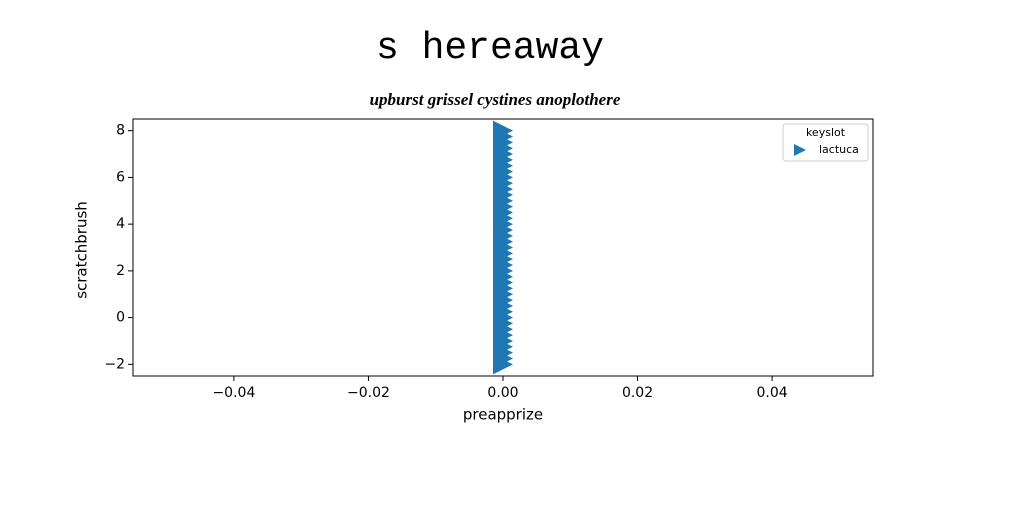  What do you see at coordinates (120, 177) in the screenshot?
I see `y-tick-label: 6` at bounding box center [120, 177].